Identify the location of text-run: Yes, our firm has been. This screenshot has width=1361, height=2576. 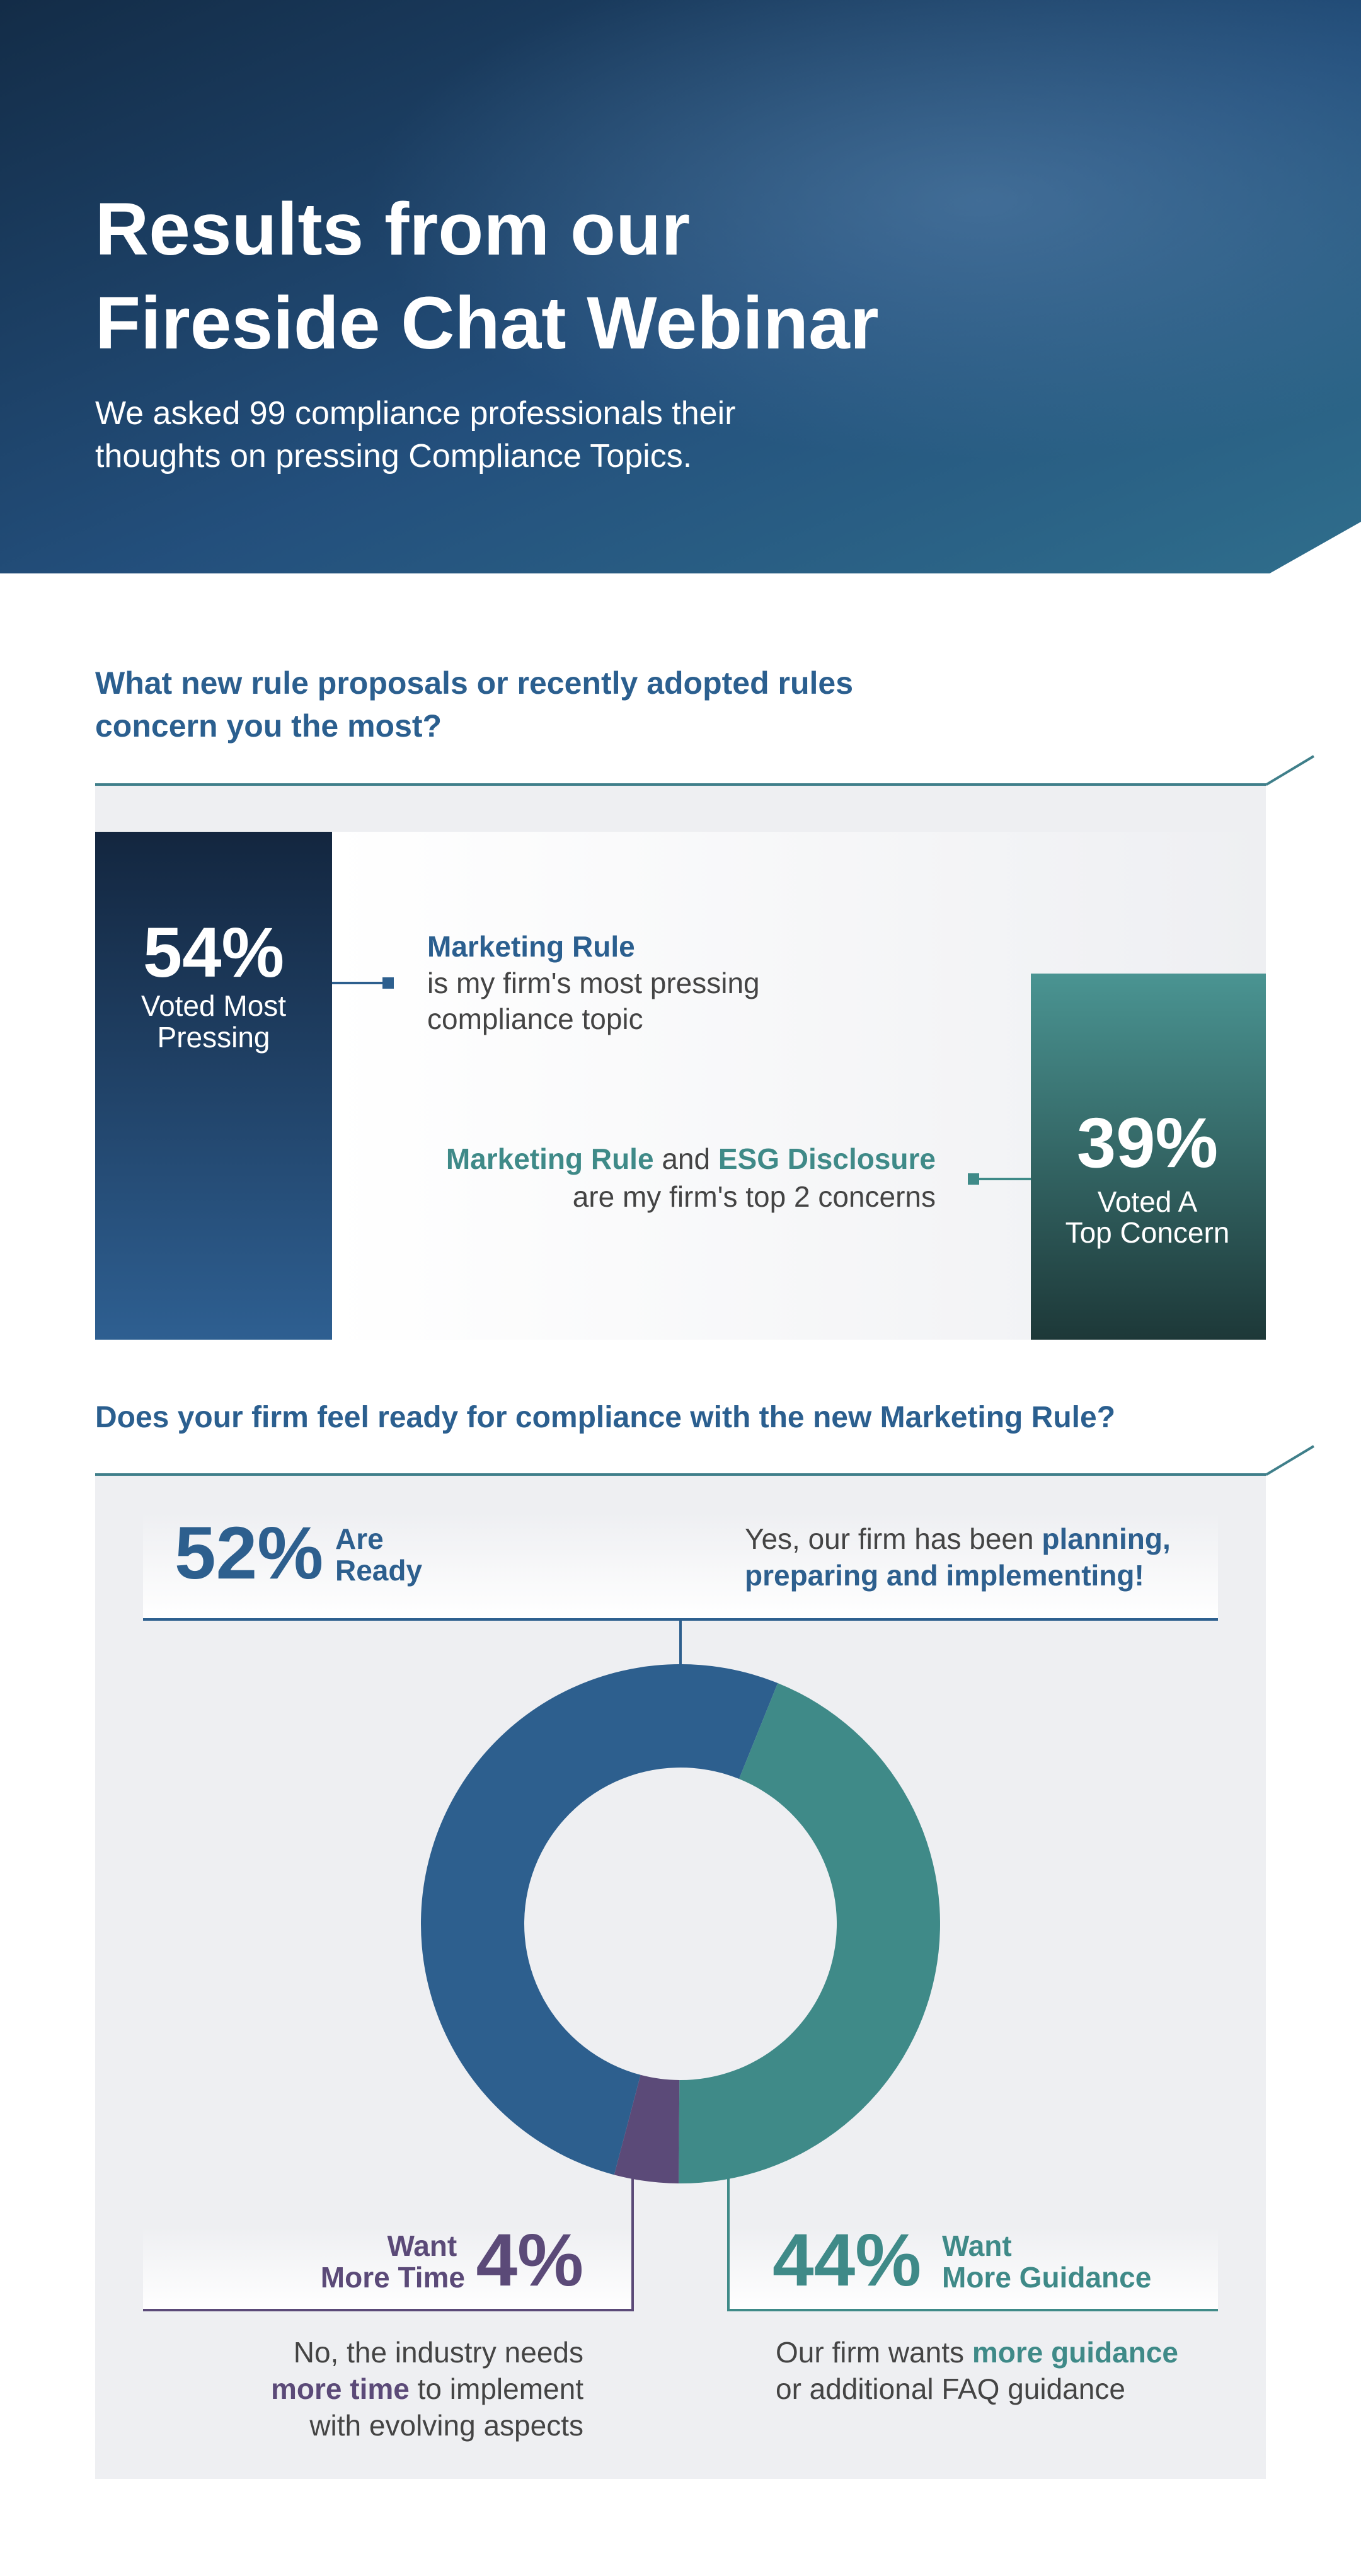
(893, 1538).